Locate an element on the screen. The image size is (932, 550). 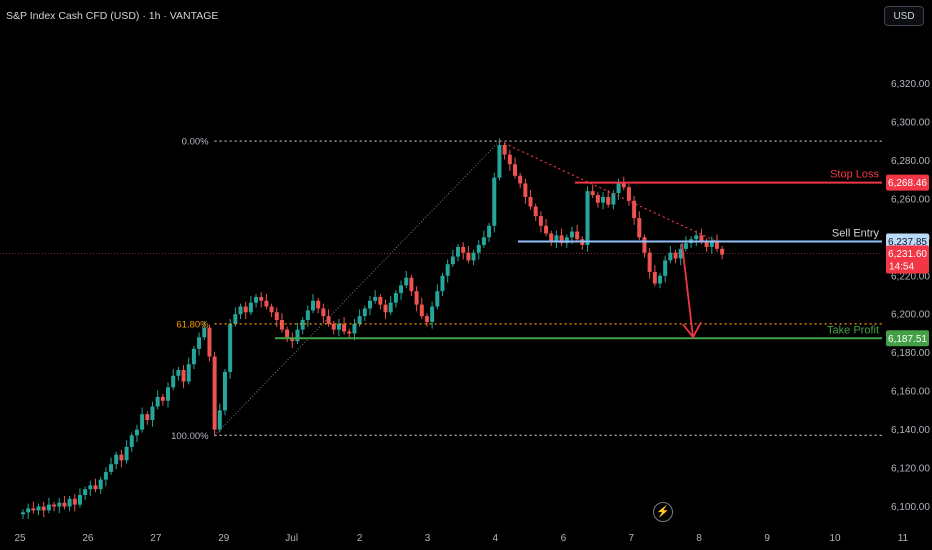
take-profit-label: Take Profit is located at coordinates (853, 330).